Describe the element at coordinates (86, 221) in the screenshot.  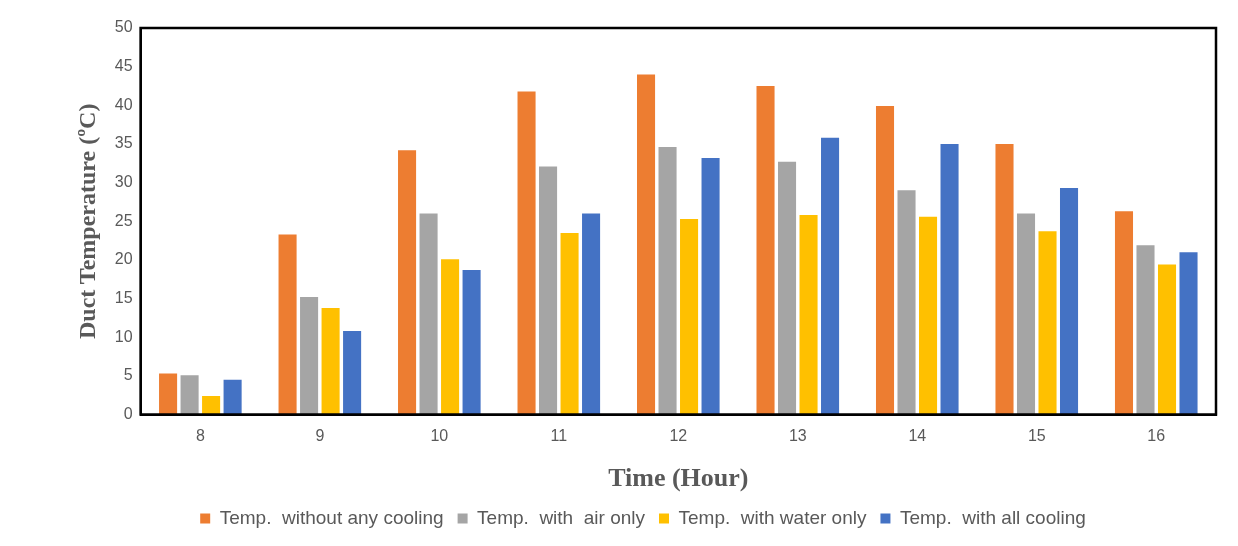
I see `y-axis-title: Duct Temperature (ºC)` at that location.